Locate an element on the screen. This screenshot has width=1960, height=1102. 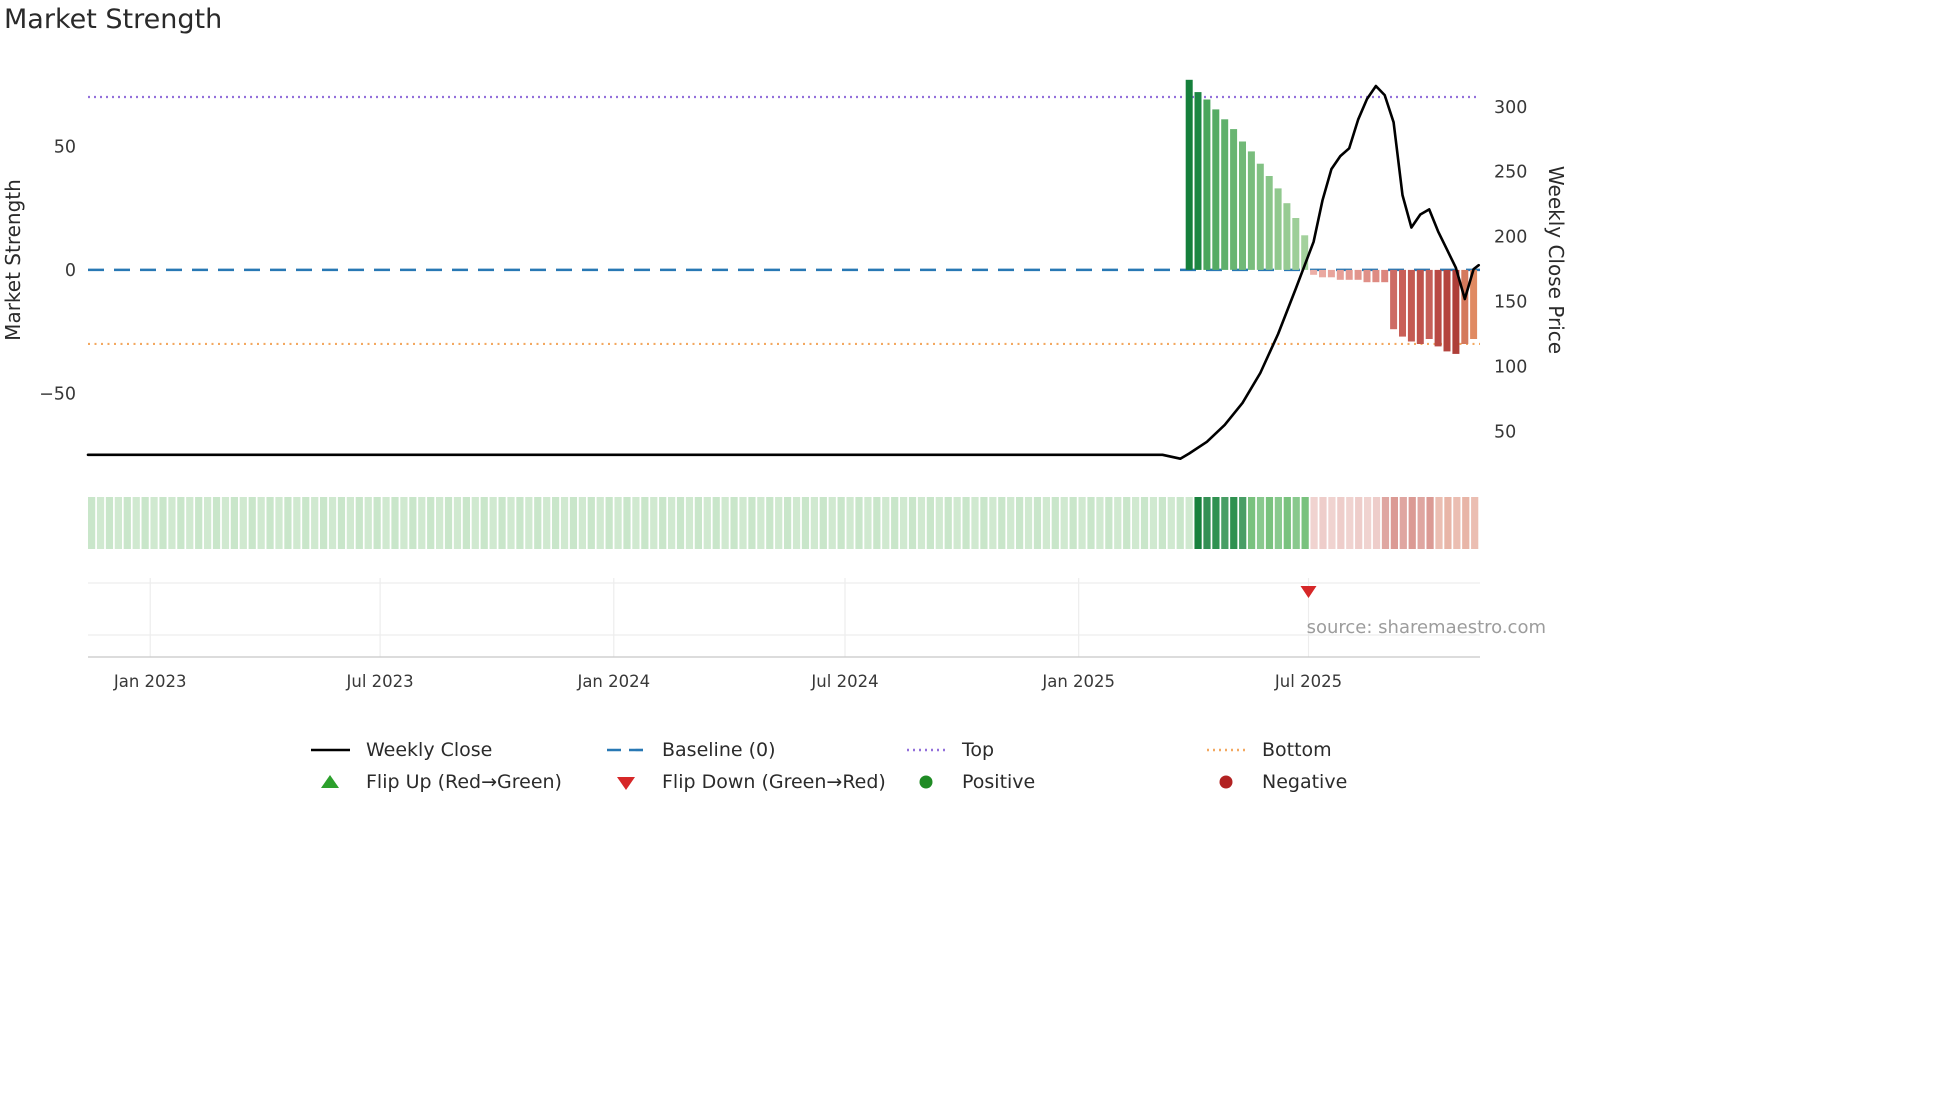
legend-item: Baseline (0) is located at coordinates (754, 750).